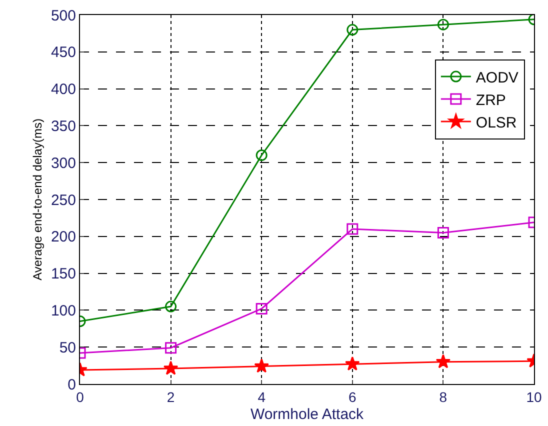  Describe the element at coordinates (497, 77) in the screenshot. I see `legend-label: AODV` at that location.